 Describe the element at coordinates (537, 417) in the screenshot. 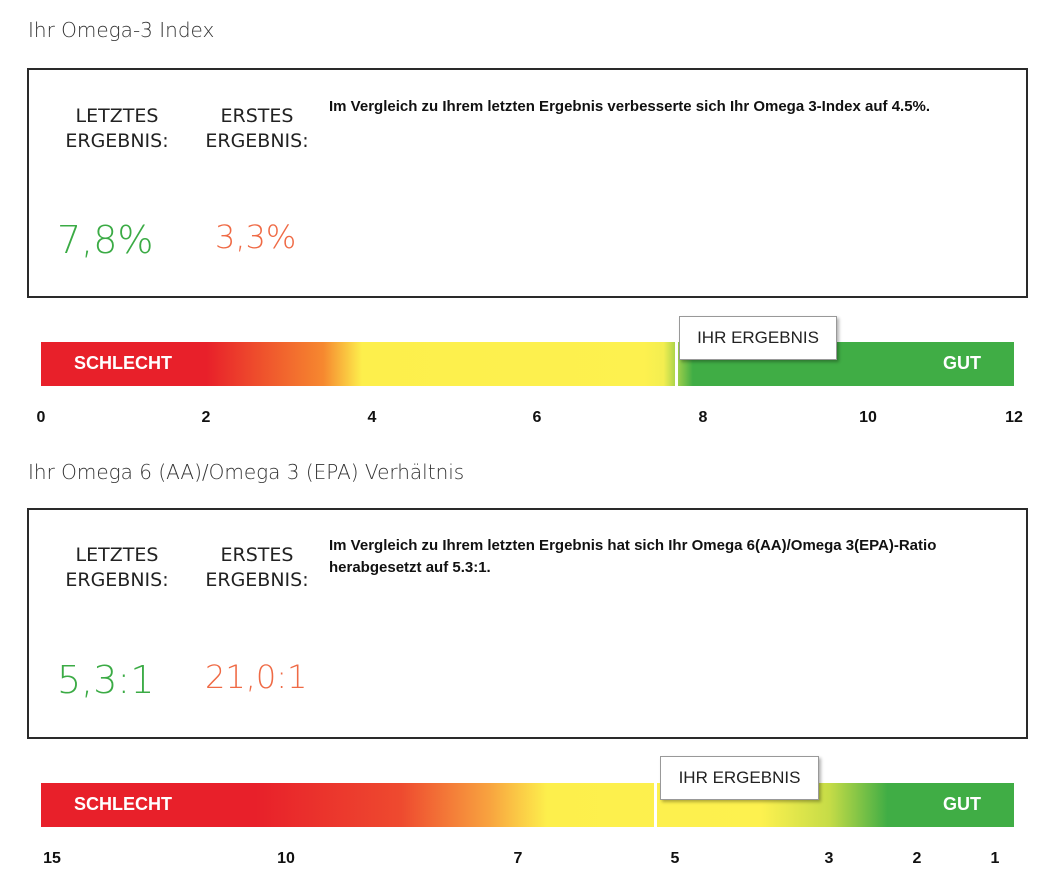

I see `scale-tick: 6` at that location.